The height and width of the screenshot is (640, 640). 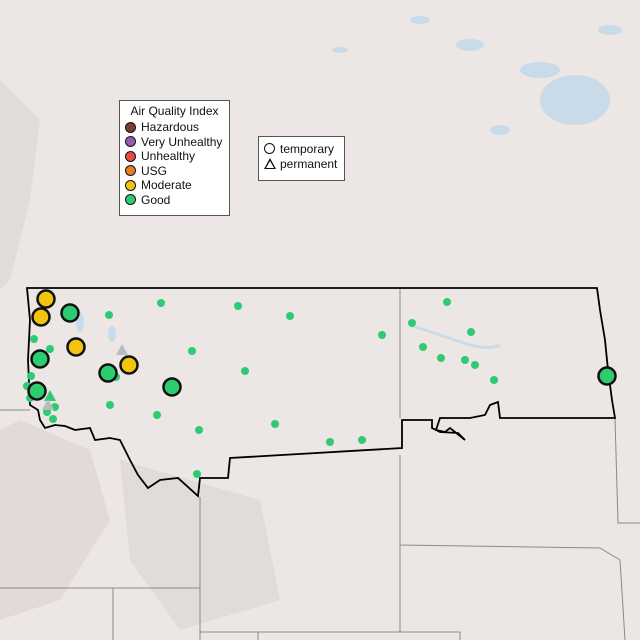 What do you see at coordinates (174, 111) in the screenshot?
I see `aqi-legend-title: Air Quality Index` at bounding box center [174, 111].